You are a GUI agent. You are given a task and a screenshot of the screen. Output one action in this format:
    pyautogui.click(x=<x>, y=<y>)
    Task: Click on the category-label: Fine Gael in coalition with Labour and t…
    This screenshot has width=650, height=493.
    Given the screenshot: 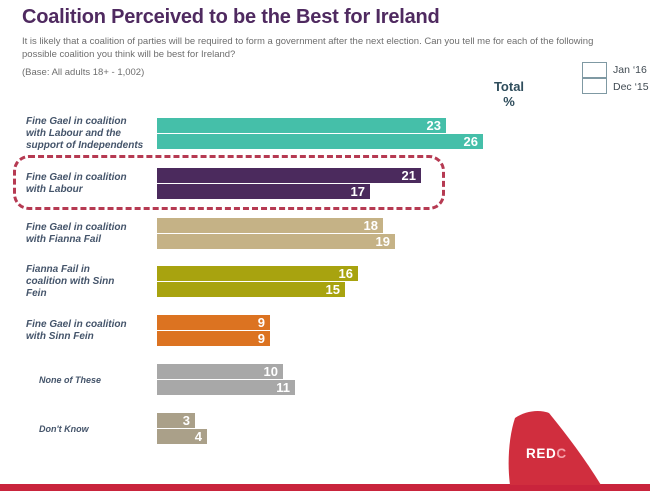 What is the action you would take?
    pyautogui.click(x=85, y=133)
    